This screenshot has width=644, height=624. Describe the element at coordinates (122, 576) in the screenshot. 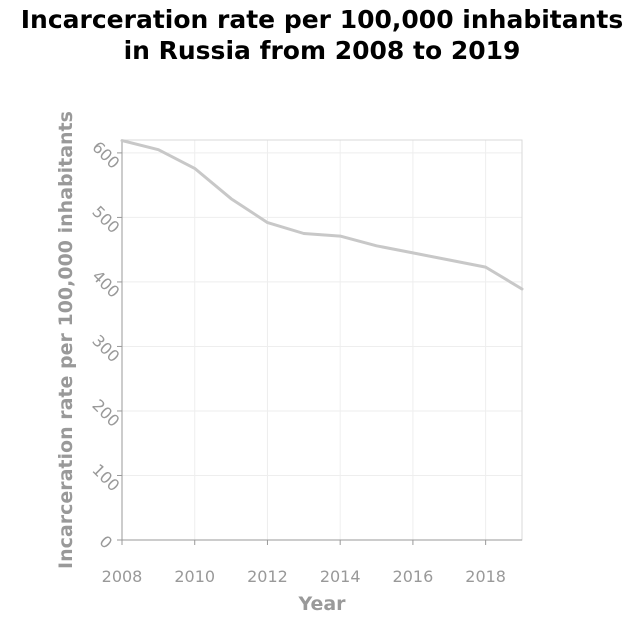

I see `x-tick-label: 2008` at that location.